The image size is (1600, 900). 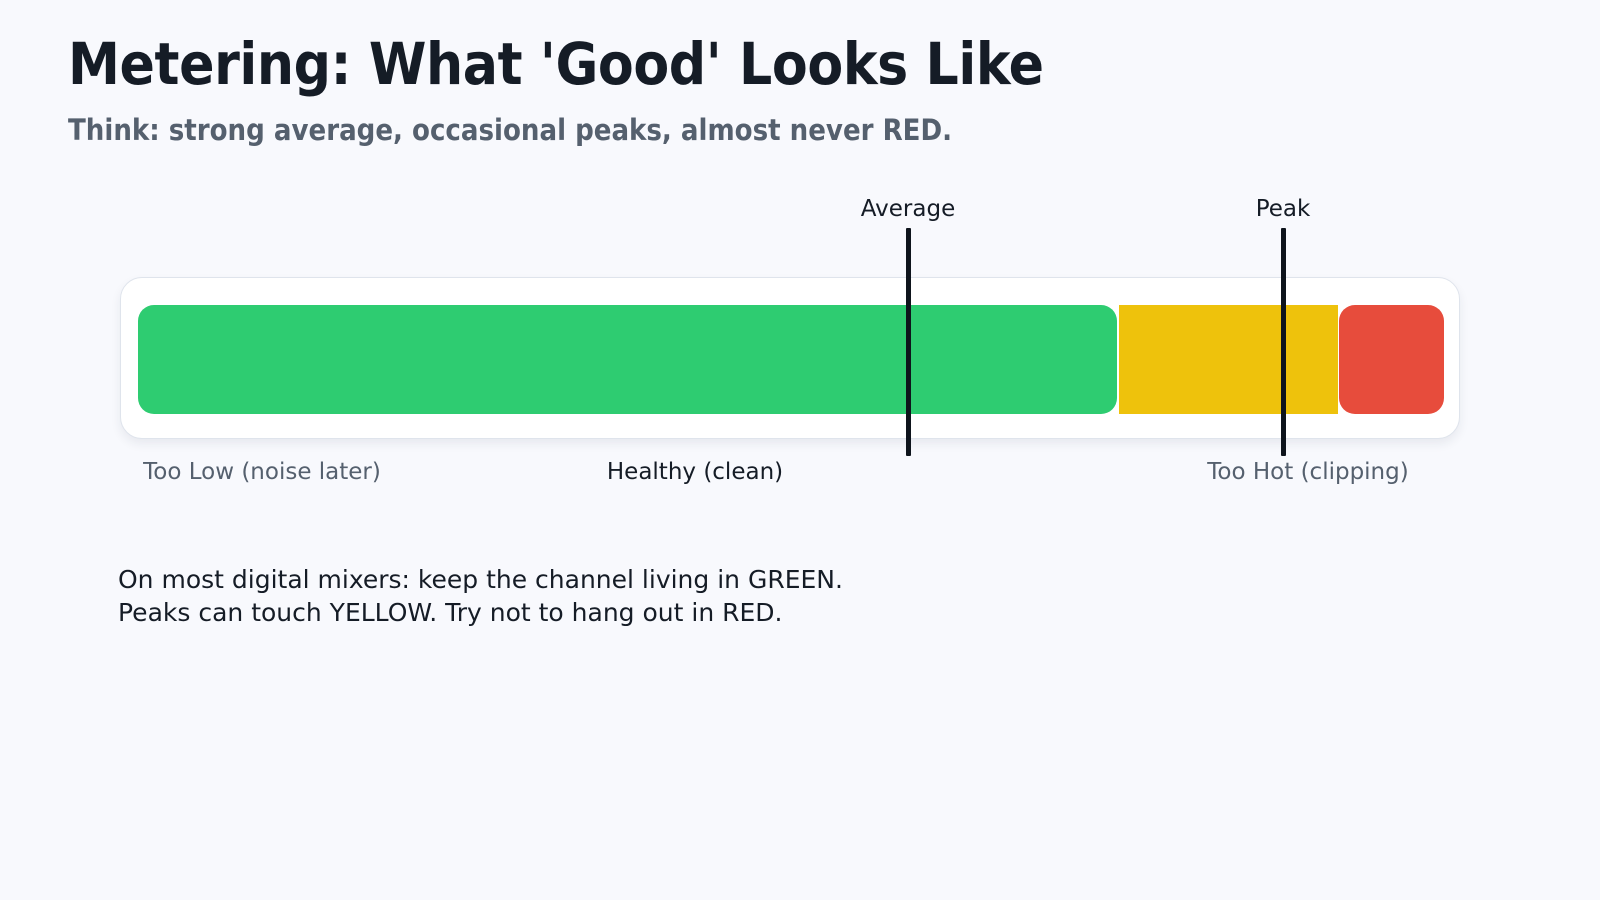 What do you see at coordinates (1228, 359) in the screenshot?
I see `meter-segment-yellow` at bounding box center [1228, 359].